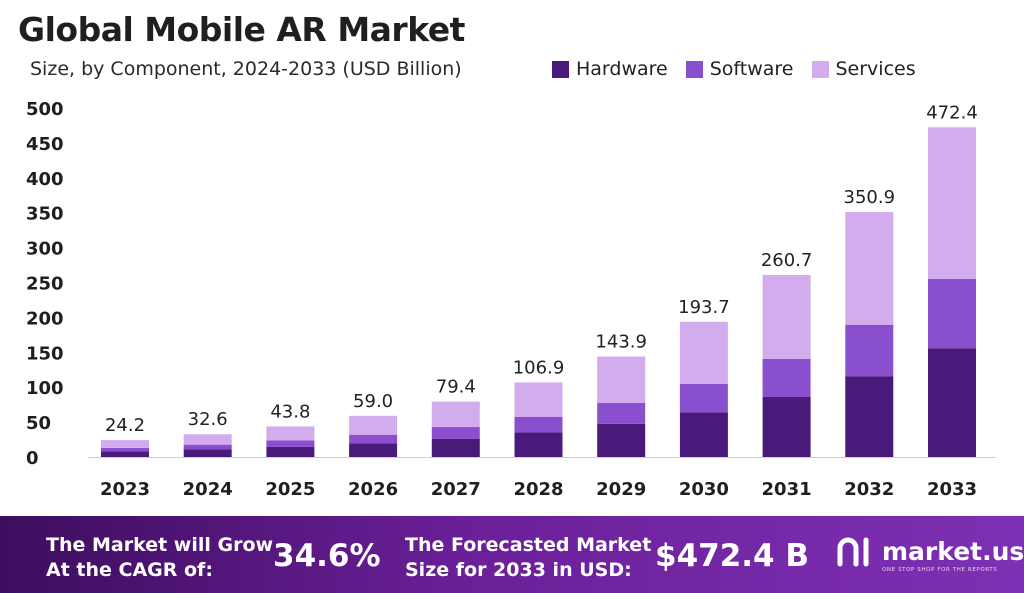 This screenshot has height=593, width=1024. I want to click on chart-title: Global Mobile AR Market, so click(241, 29).